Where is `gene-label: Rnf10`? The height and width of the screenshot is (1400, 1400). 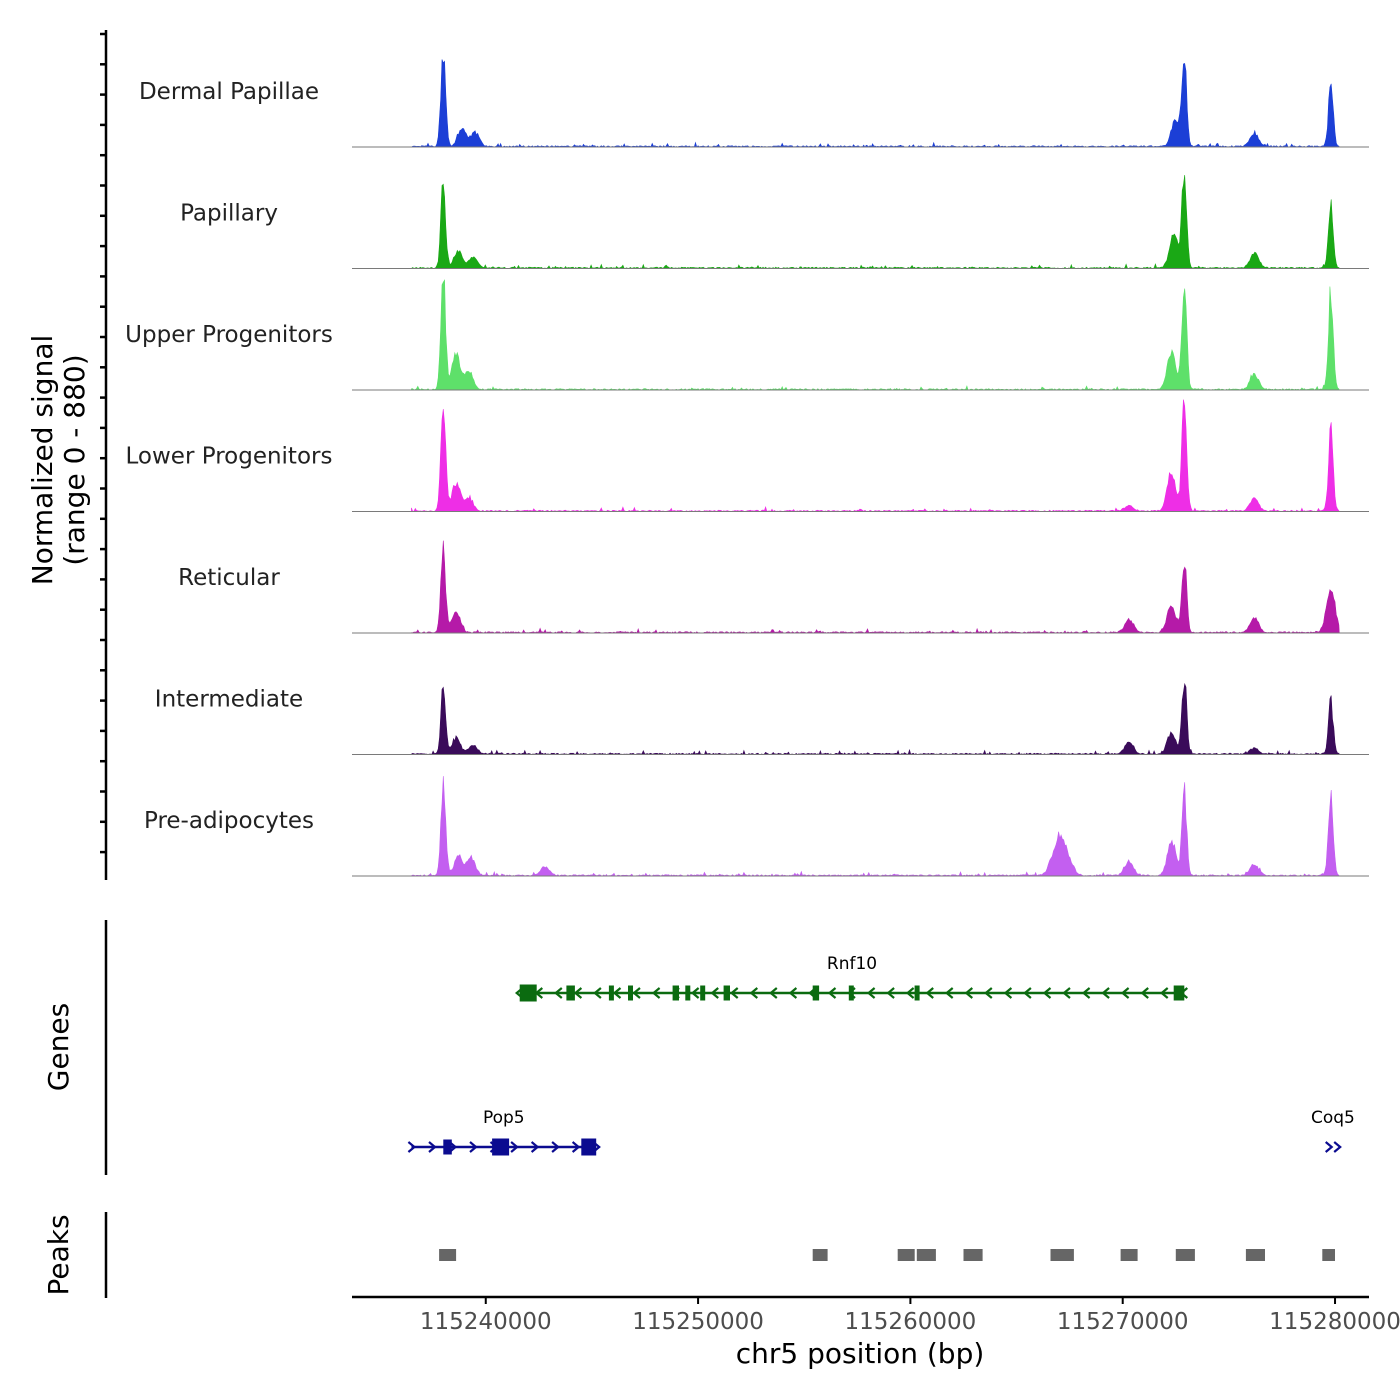 gene-label: Rnf10 is located at coordinates (852, 964).